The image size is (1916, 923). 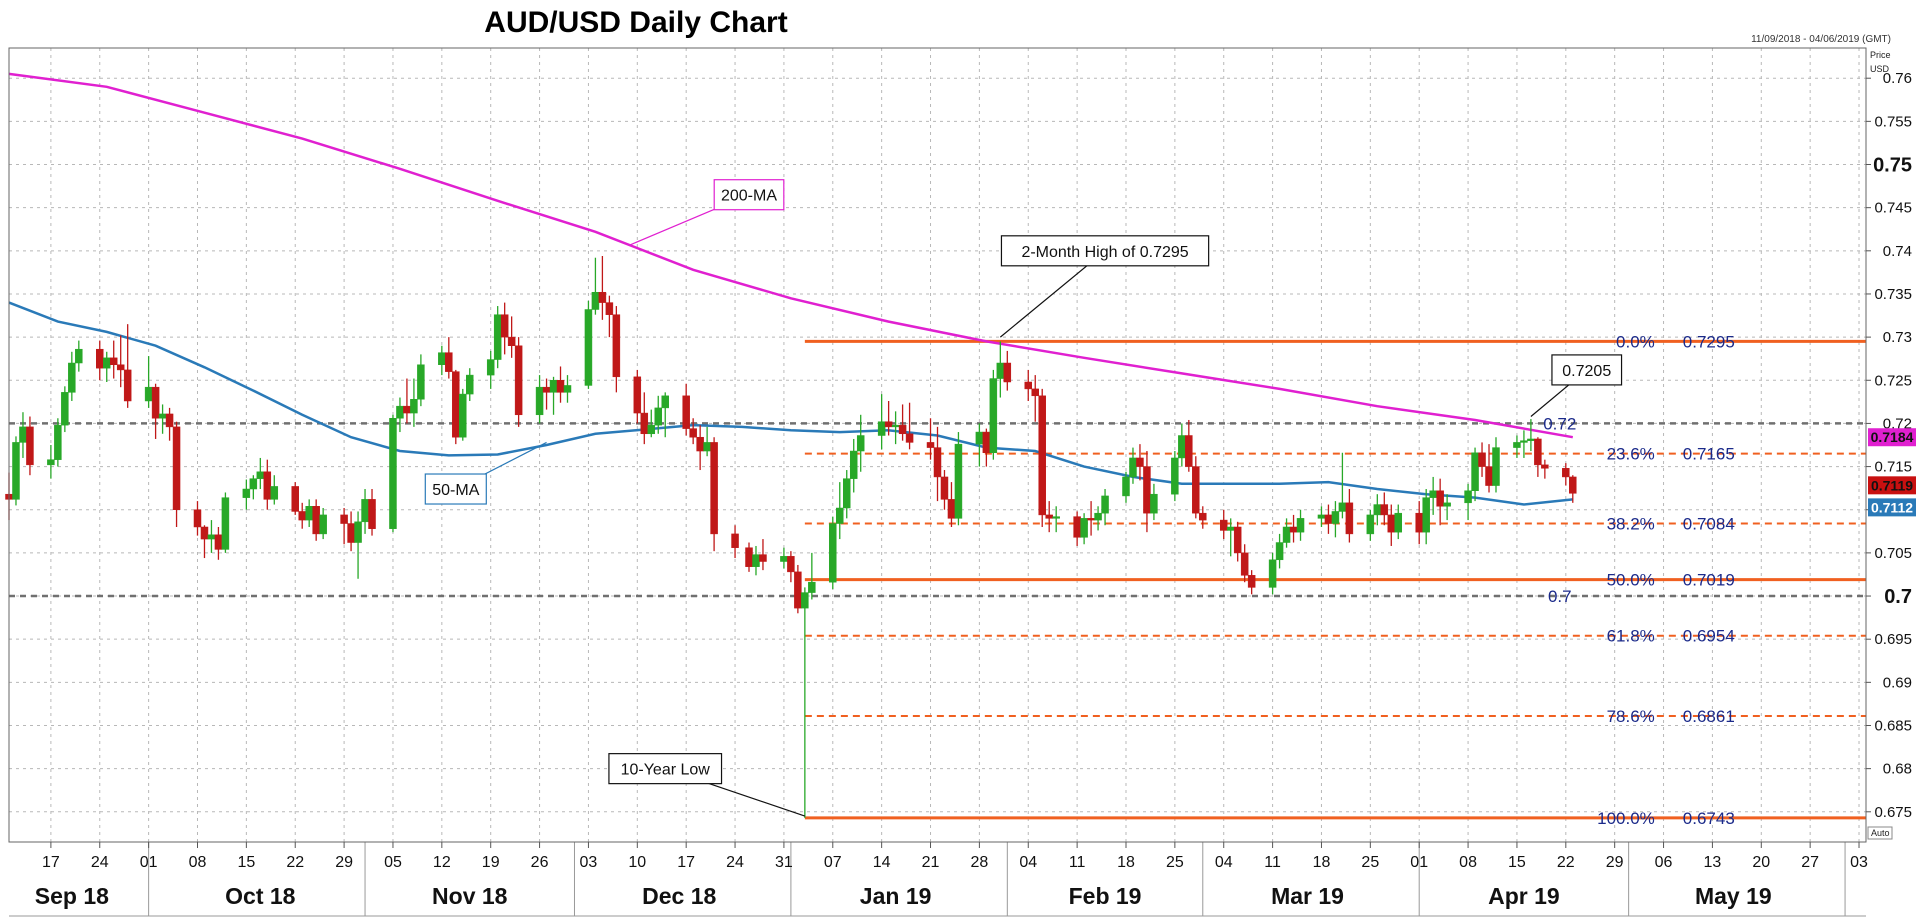 What do you see at coordinates (931, 862) in the screenshot?
I see `x-tick-label: 21` at bounding box center [931, 862].